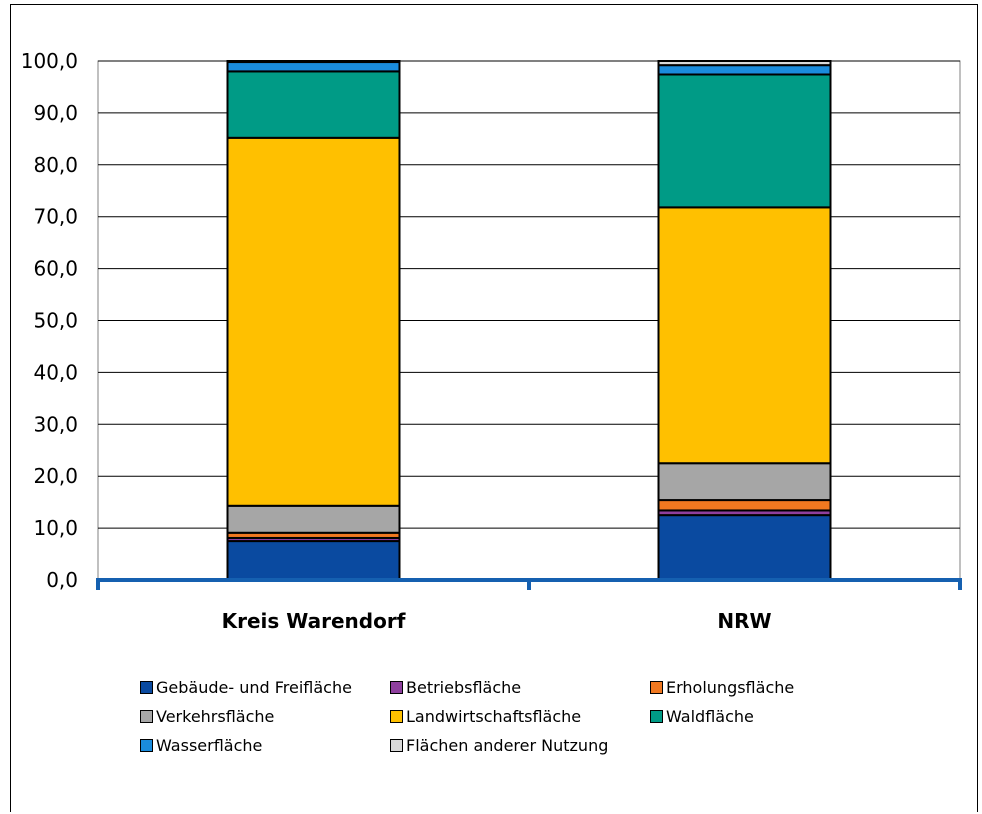 This screenshot has height=814, width=982. What do you see at coordinates (464, 687) in the screenshot?
I see `legend-label: Betriebsfläche` at bounding box center [464, 687].